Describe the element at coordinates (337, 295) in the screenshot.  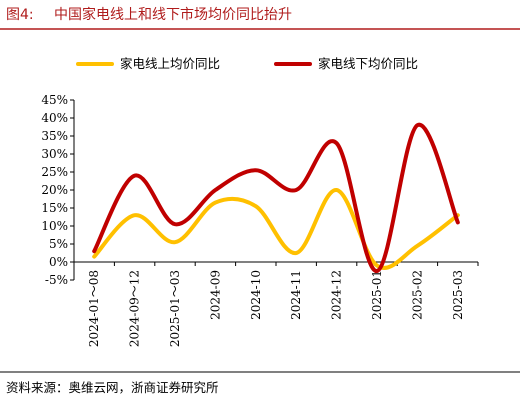
I see `x-tick-label: 2024-12` at that location.